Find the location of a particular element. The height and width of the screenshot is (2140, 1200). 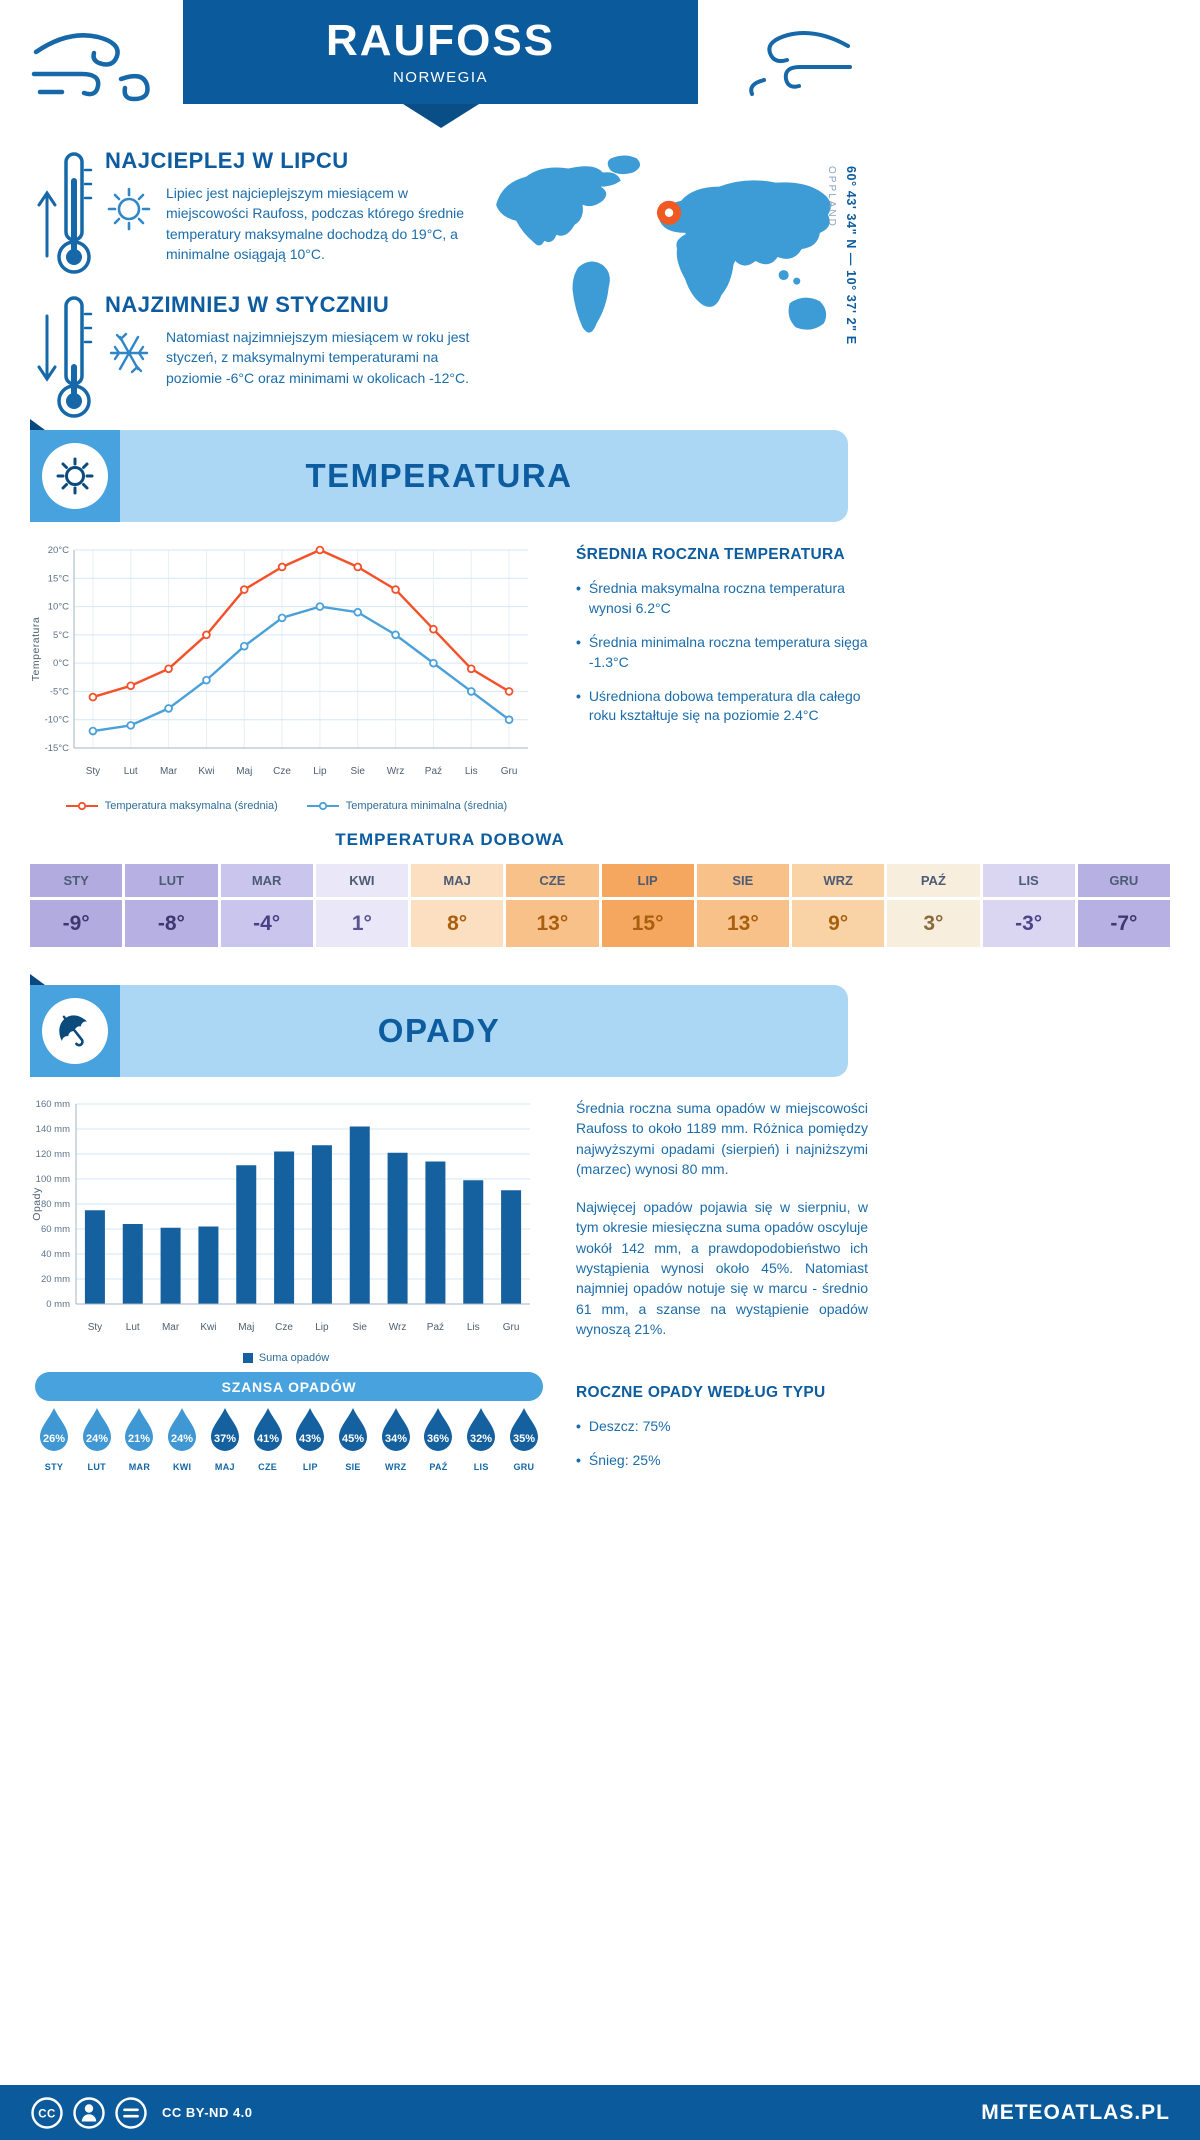

svg-text: Opady is located at coordinates (37, 1204).